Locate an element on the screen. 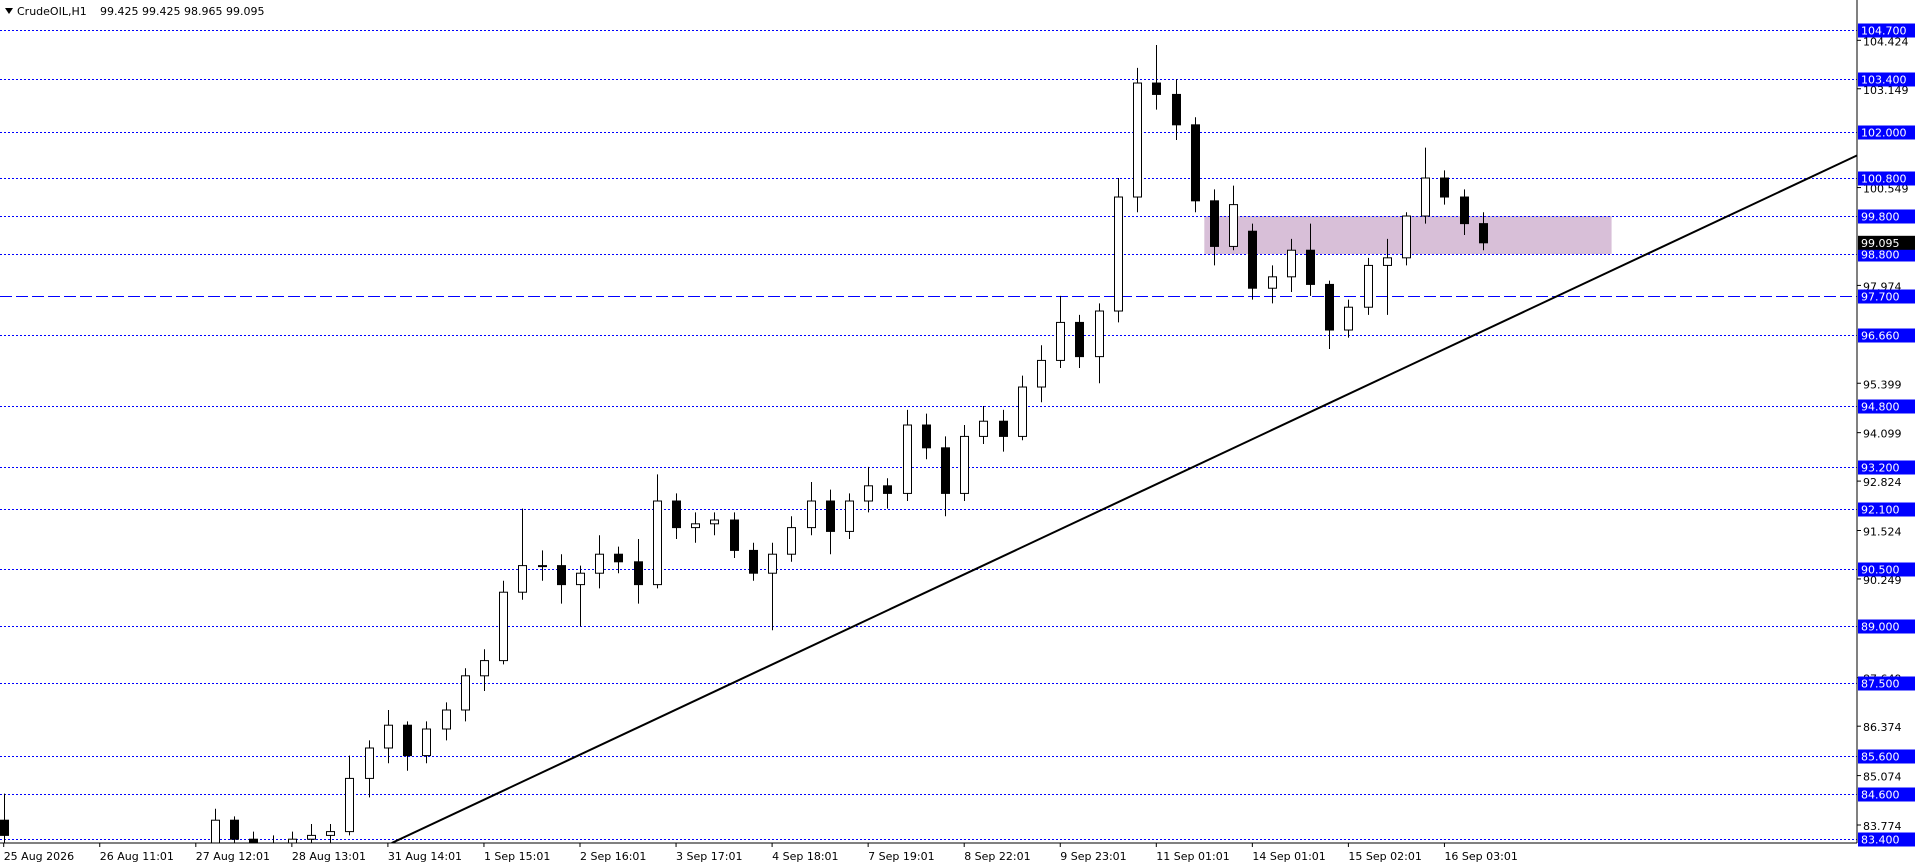 This screenshot has height=868, width=1916. level-label: 93.200 is located at coordinates (1880, 468).